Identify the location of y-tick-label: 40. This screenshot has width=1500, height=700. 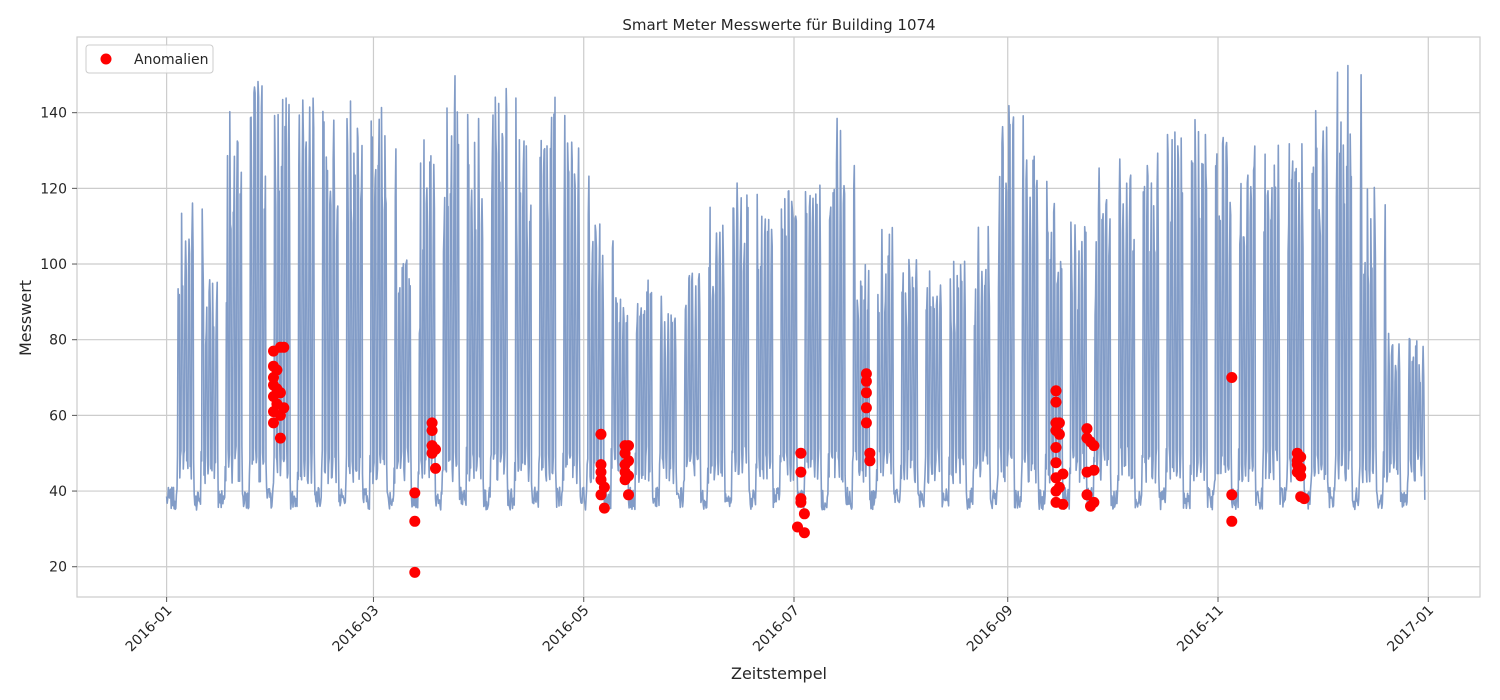
(58, 492).